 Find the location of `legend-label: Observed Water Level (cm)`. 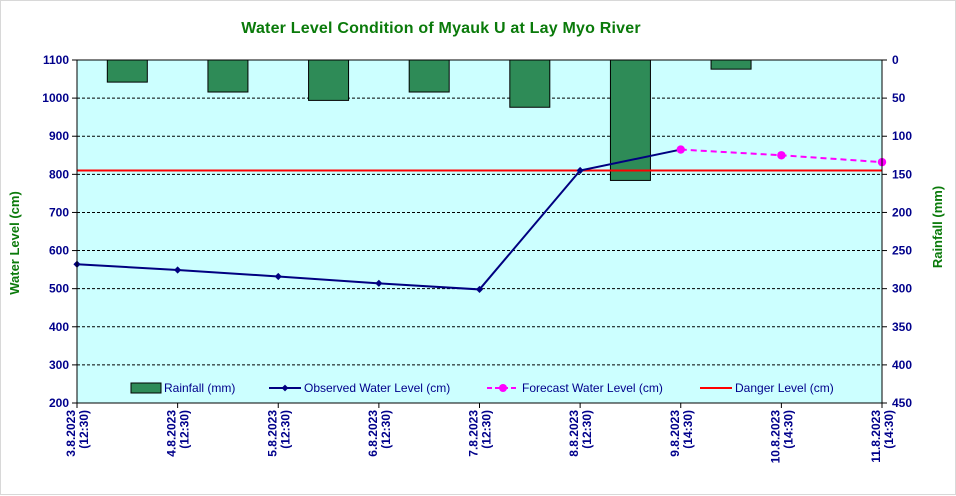

legend-label: Observed Water Level (cm) is located at coordinates (377, 388).